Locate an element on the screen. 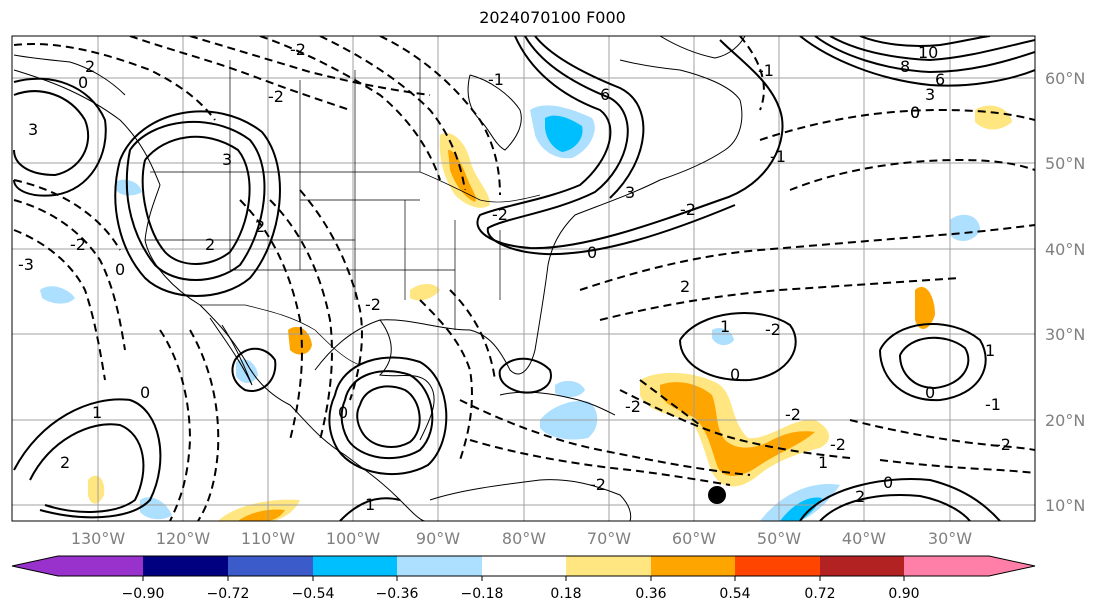 This screenshot has width=1105, height=615. contour-solid-jet3 is located at coordinates (589, 117).